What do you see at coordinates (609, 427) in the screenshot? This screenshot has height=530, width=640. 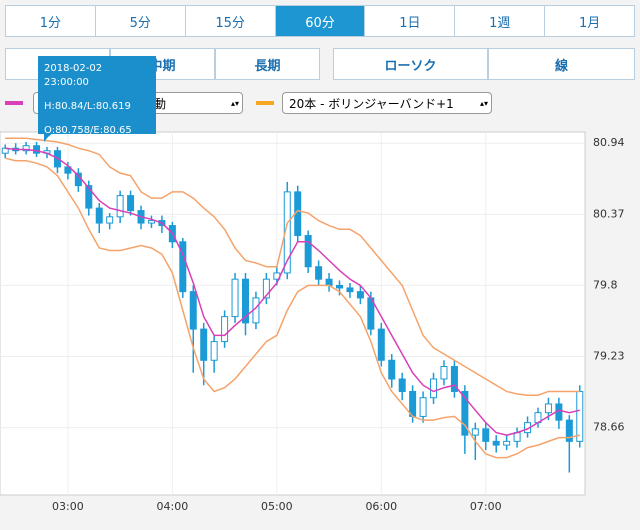 I see `y-tick-label: 78.66` at bounding box center [609, 427].